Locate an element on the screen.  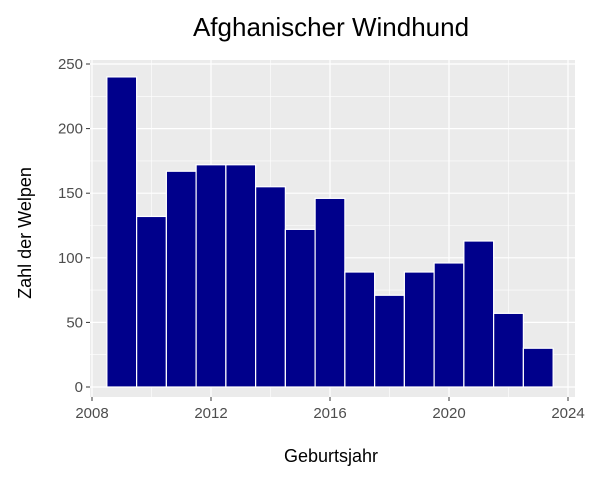
y-axis-title: Zahl der Welpen is located at coordinates (25, 233).